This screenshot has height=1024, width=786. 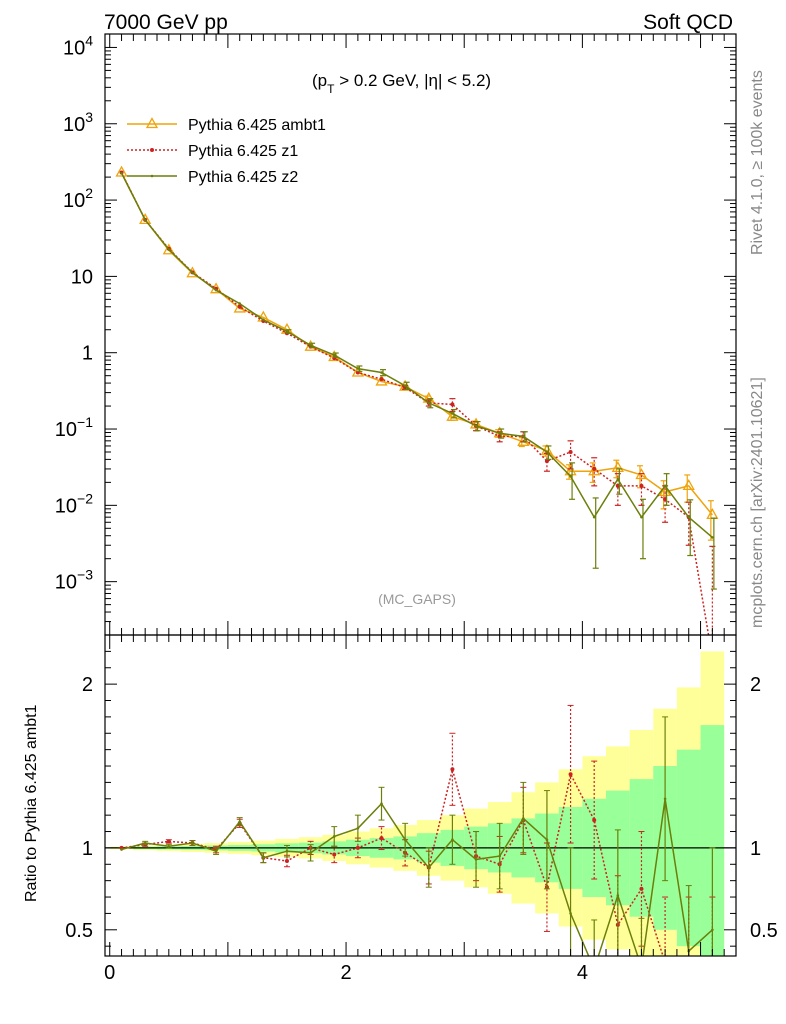 I want to click on y-tick-exponent: 3, so click(x=89, y=117).